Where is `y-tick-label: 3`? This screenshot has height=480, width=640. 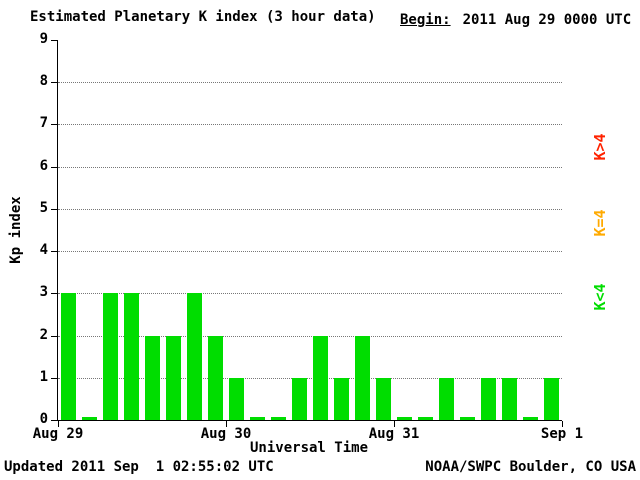 y-tick-label: 3 is located at coordinates (43, 292).